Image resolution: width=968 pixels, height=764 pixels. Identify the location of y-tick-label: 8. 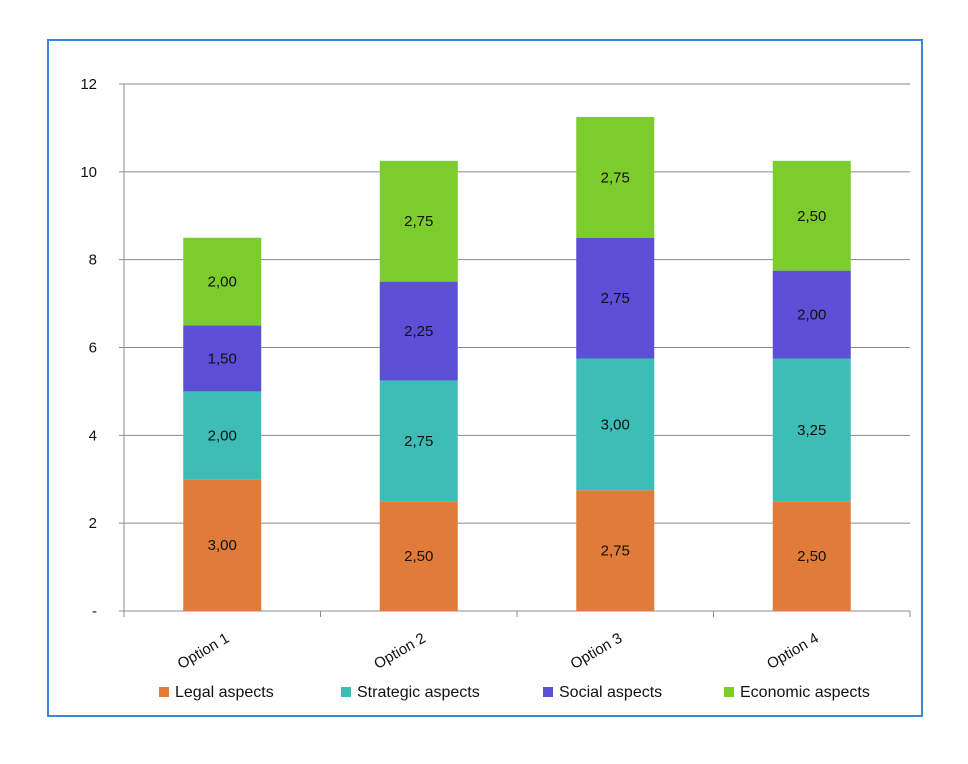
(93, 260).